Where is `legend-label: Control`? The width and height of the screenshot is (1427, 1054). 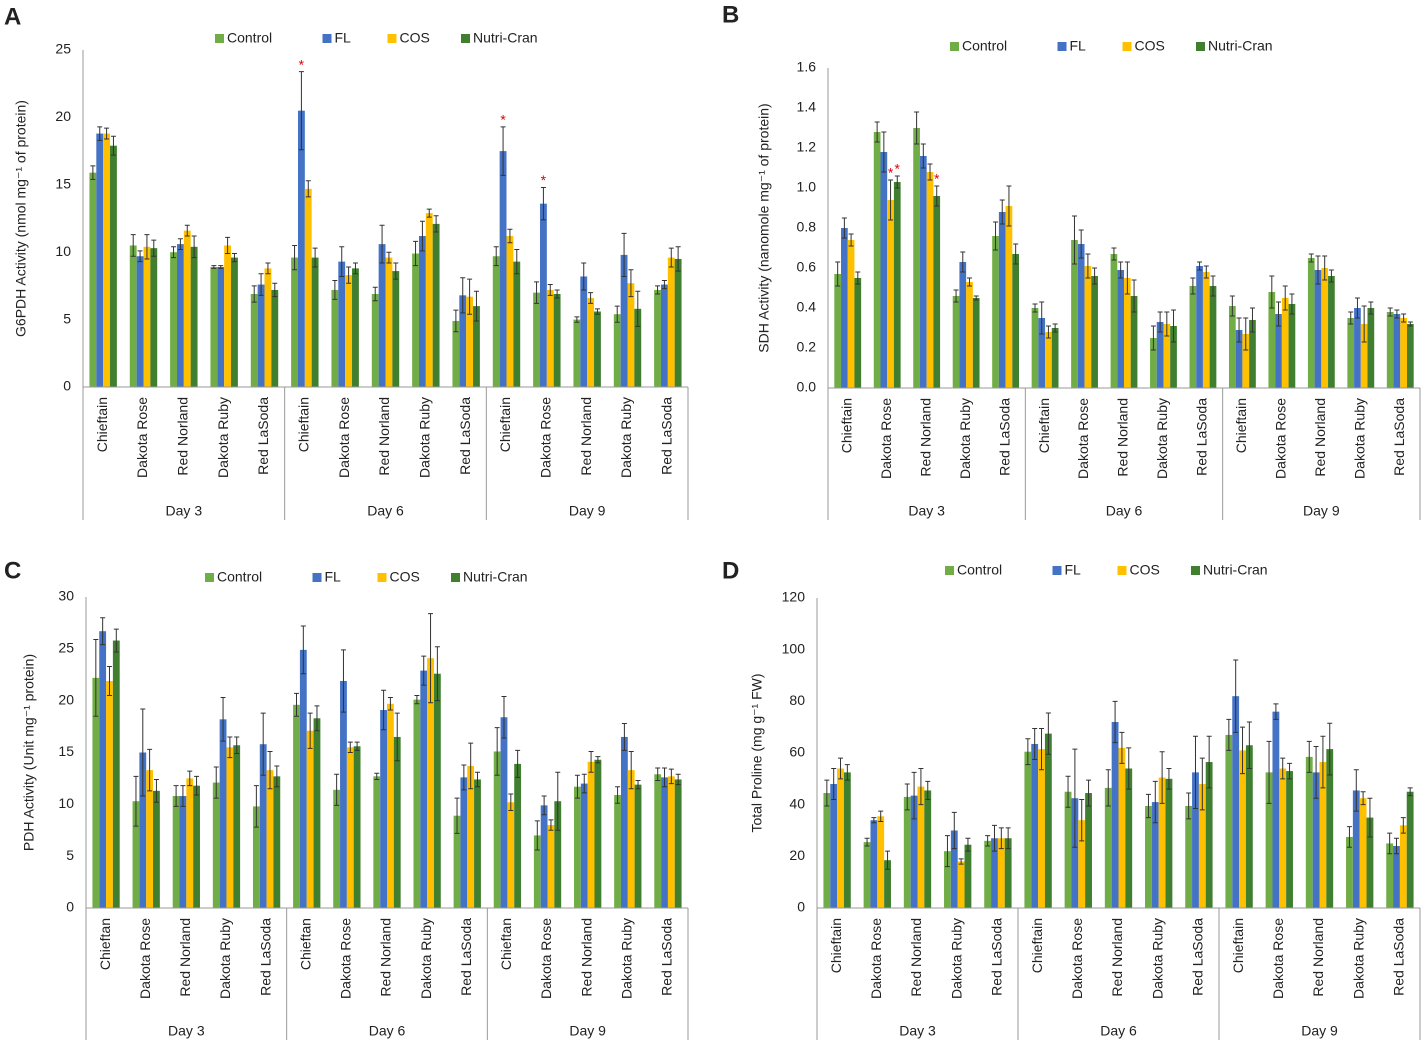 legend-label: Control is located at coordinates (239, 577).